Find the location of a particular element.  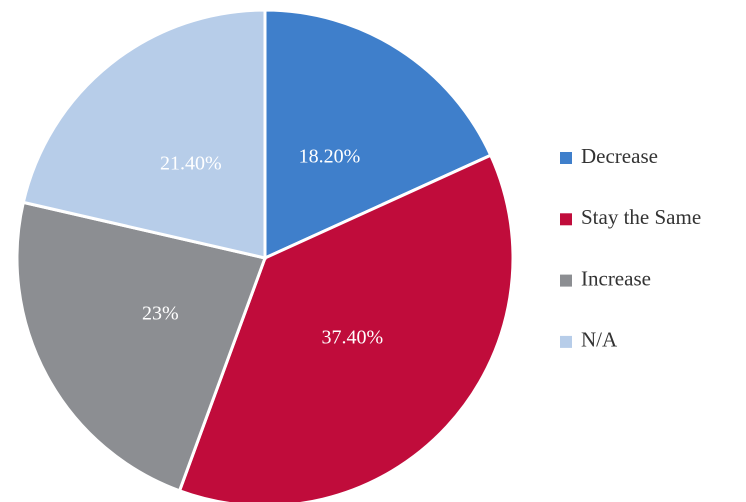

data-label: 37.40% is located at coordinates (352, 338).